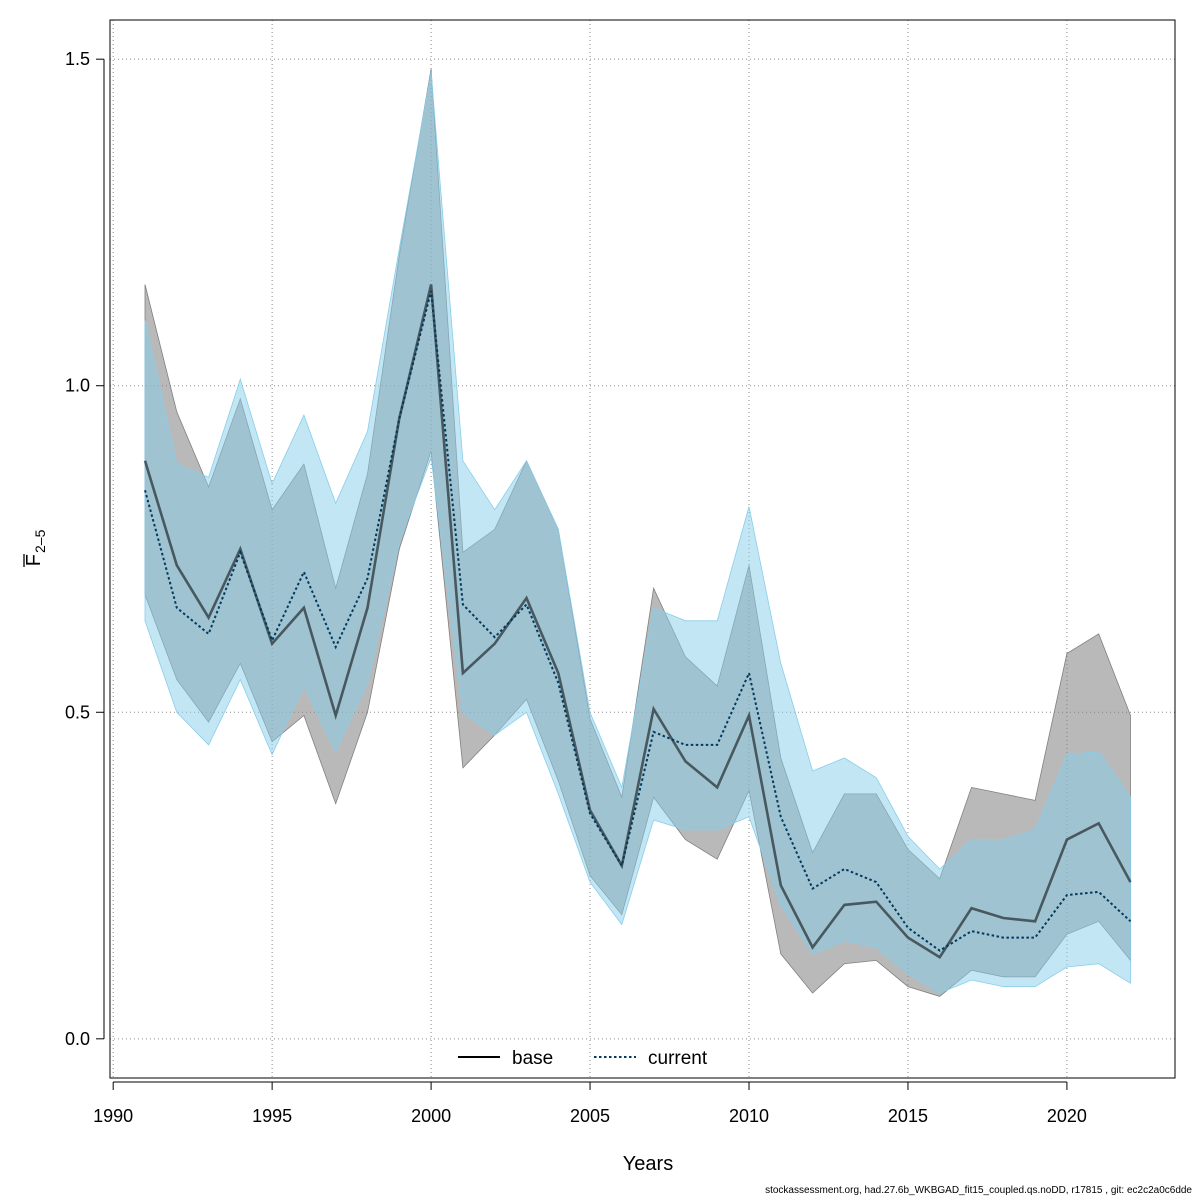 This screenshot has height=1200, width=1200. I want to click on x-tick-label-2005: 2005, so click(590, 1116).